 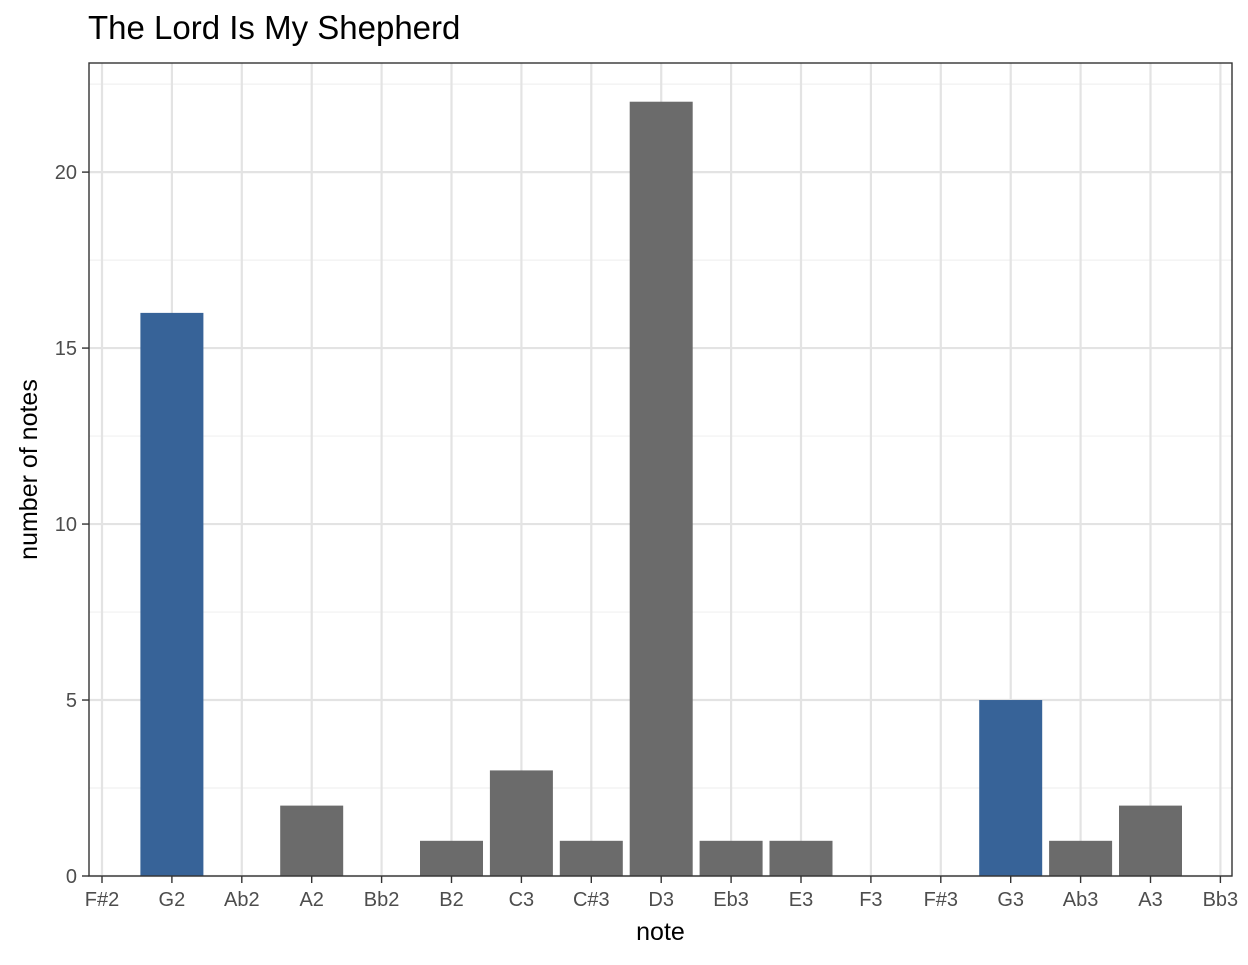 What do you see at coordinates (521, 823) in the screenshot?
I see `bar-c3` at bounding box center [521, 823].